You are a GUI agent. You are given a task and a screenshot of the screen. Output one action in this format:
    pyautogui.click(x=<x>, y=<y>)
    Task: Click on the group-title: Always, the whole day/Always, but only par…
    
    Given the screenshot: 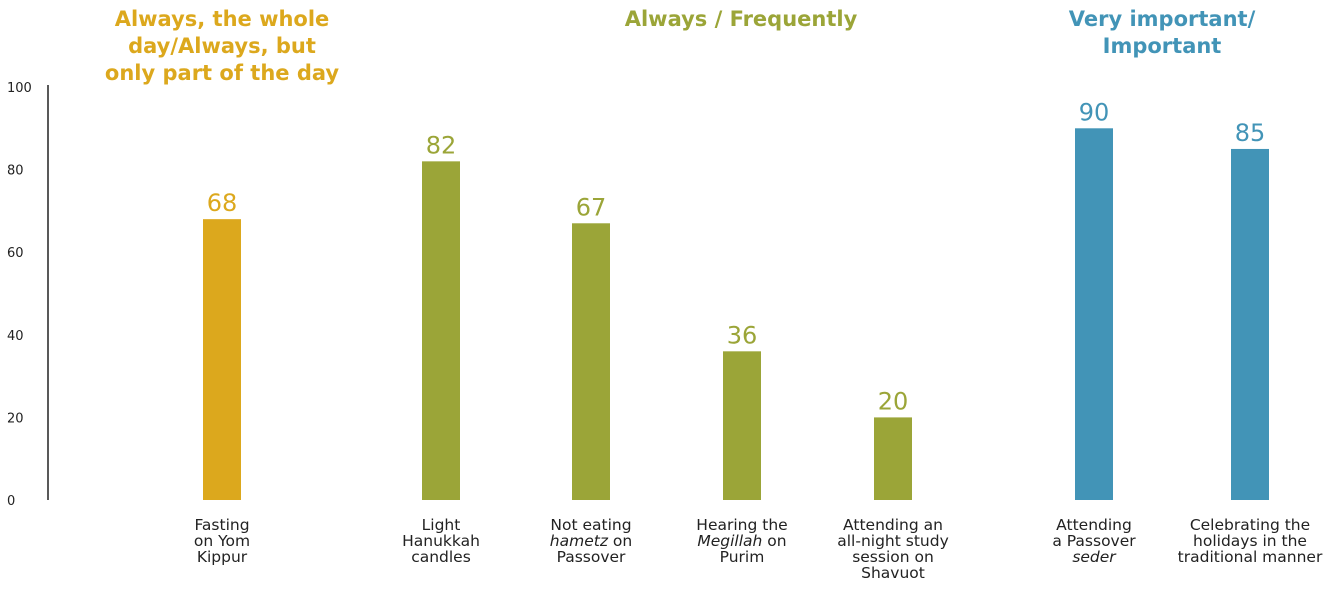 What is the action you would take?
    pyautogui.click(x=222, y=46)
    